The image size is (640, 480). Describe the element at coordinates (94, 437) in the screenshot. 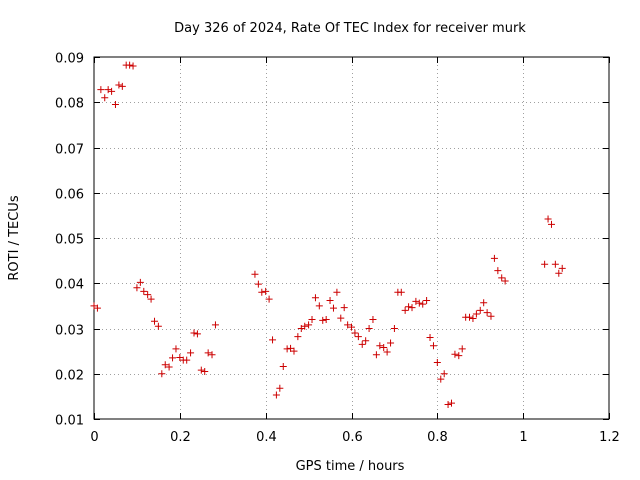

I see `x-tick-label: 0` at that location.